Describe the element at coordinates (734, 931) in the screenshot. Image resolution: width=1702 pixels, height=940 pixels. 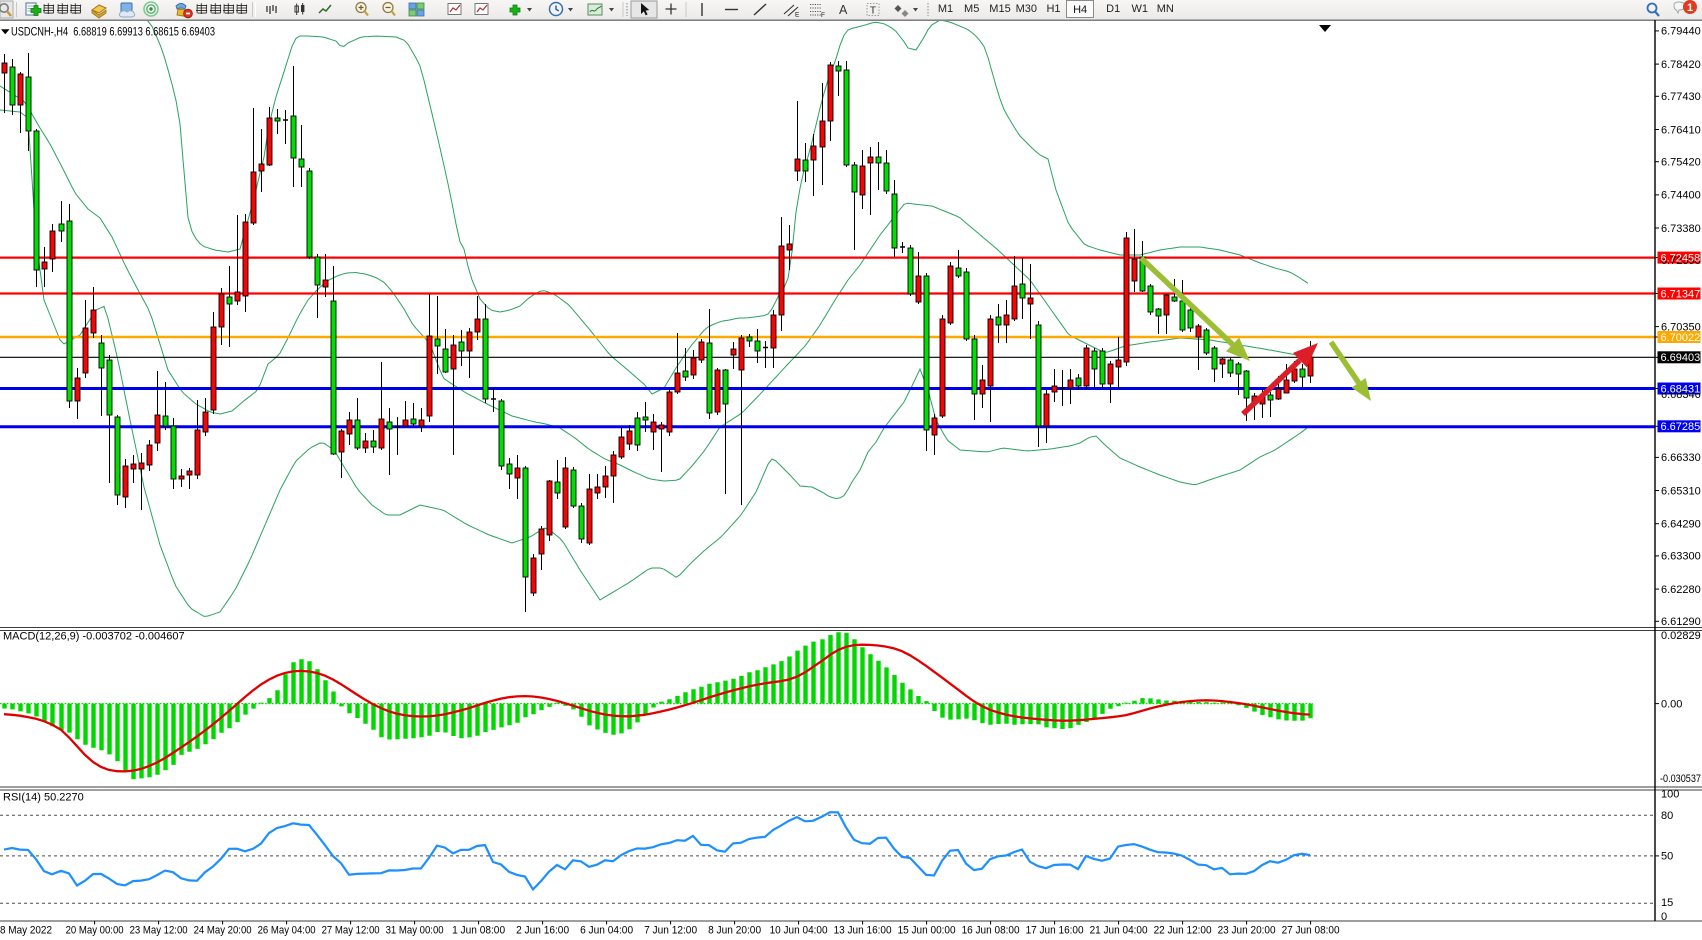
I see `svg-text: 8 Jun 20:00` at that location.